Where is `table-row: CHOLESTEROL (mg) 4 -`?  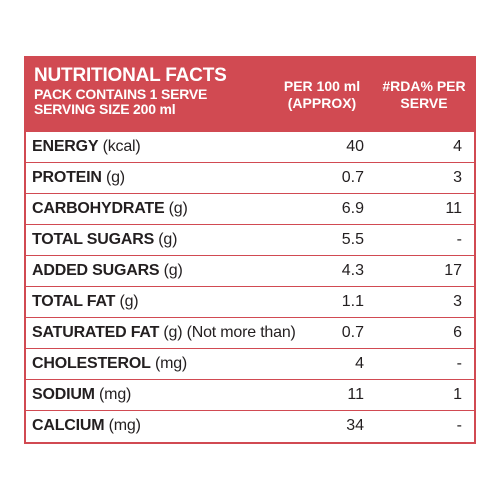
table-row: CHOLESTEROL (mg) 4 - is located at coordinates (250, 364).